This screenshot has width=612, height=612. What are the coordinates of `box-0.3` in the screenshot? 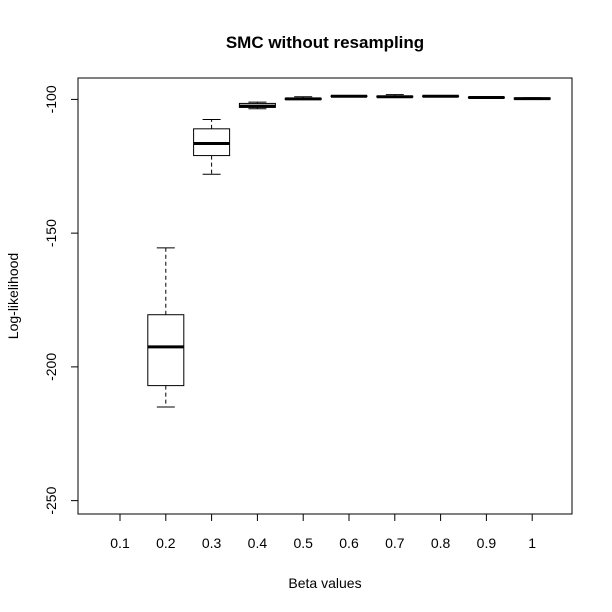 It's located at (212, 146).